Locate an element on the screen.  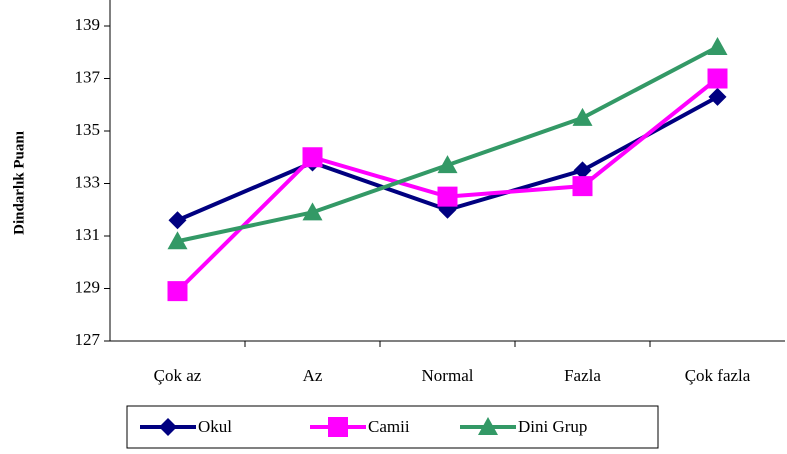
x-tick-label: Normal is located at coordinates (448, 375).